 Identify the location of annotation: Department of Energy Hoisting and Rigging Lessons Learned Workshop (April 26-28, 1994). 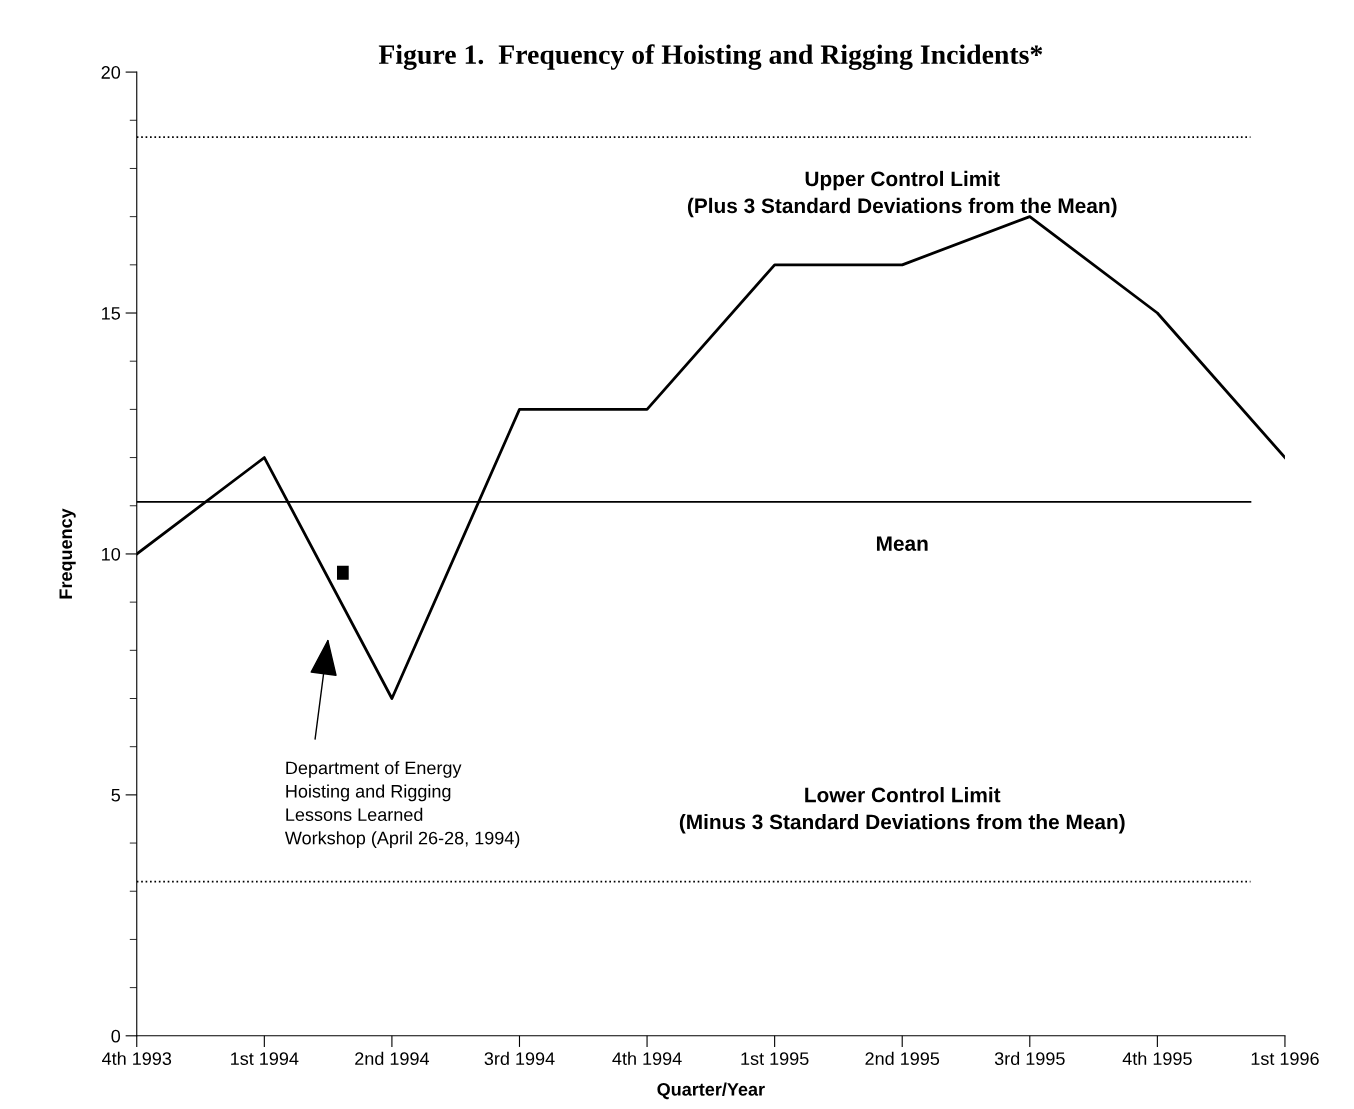
(402, 804).